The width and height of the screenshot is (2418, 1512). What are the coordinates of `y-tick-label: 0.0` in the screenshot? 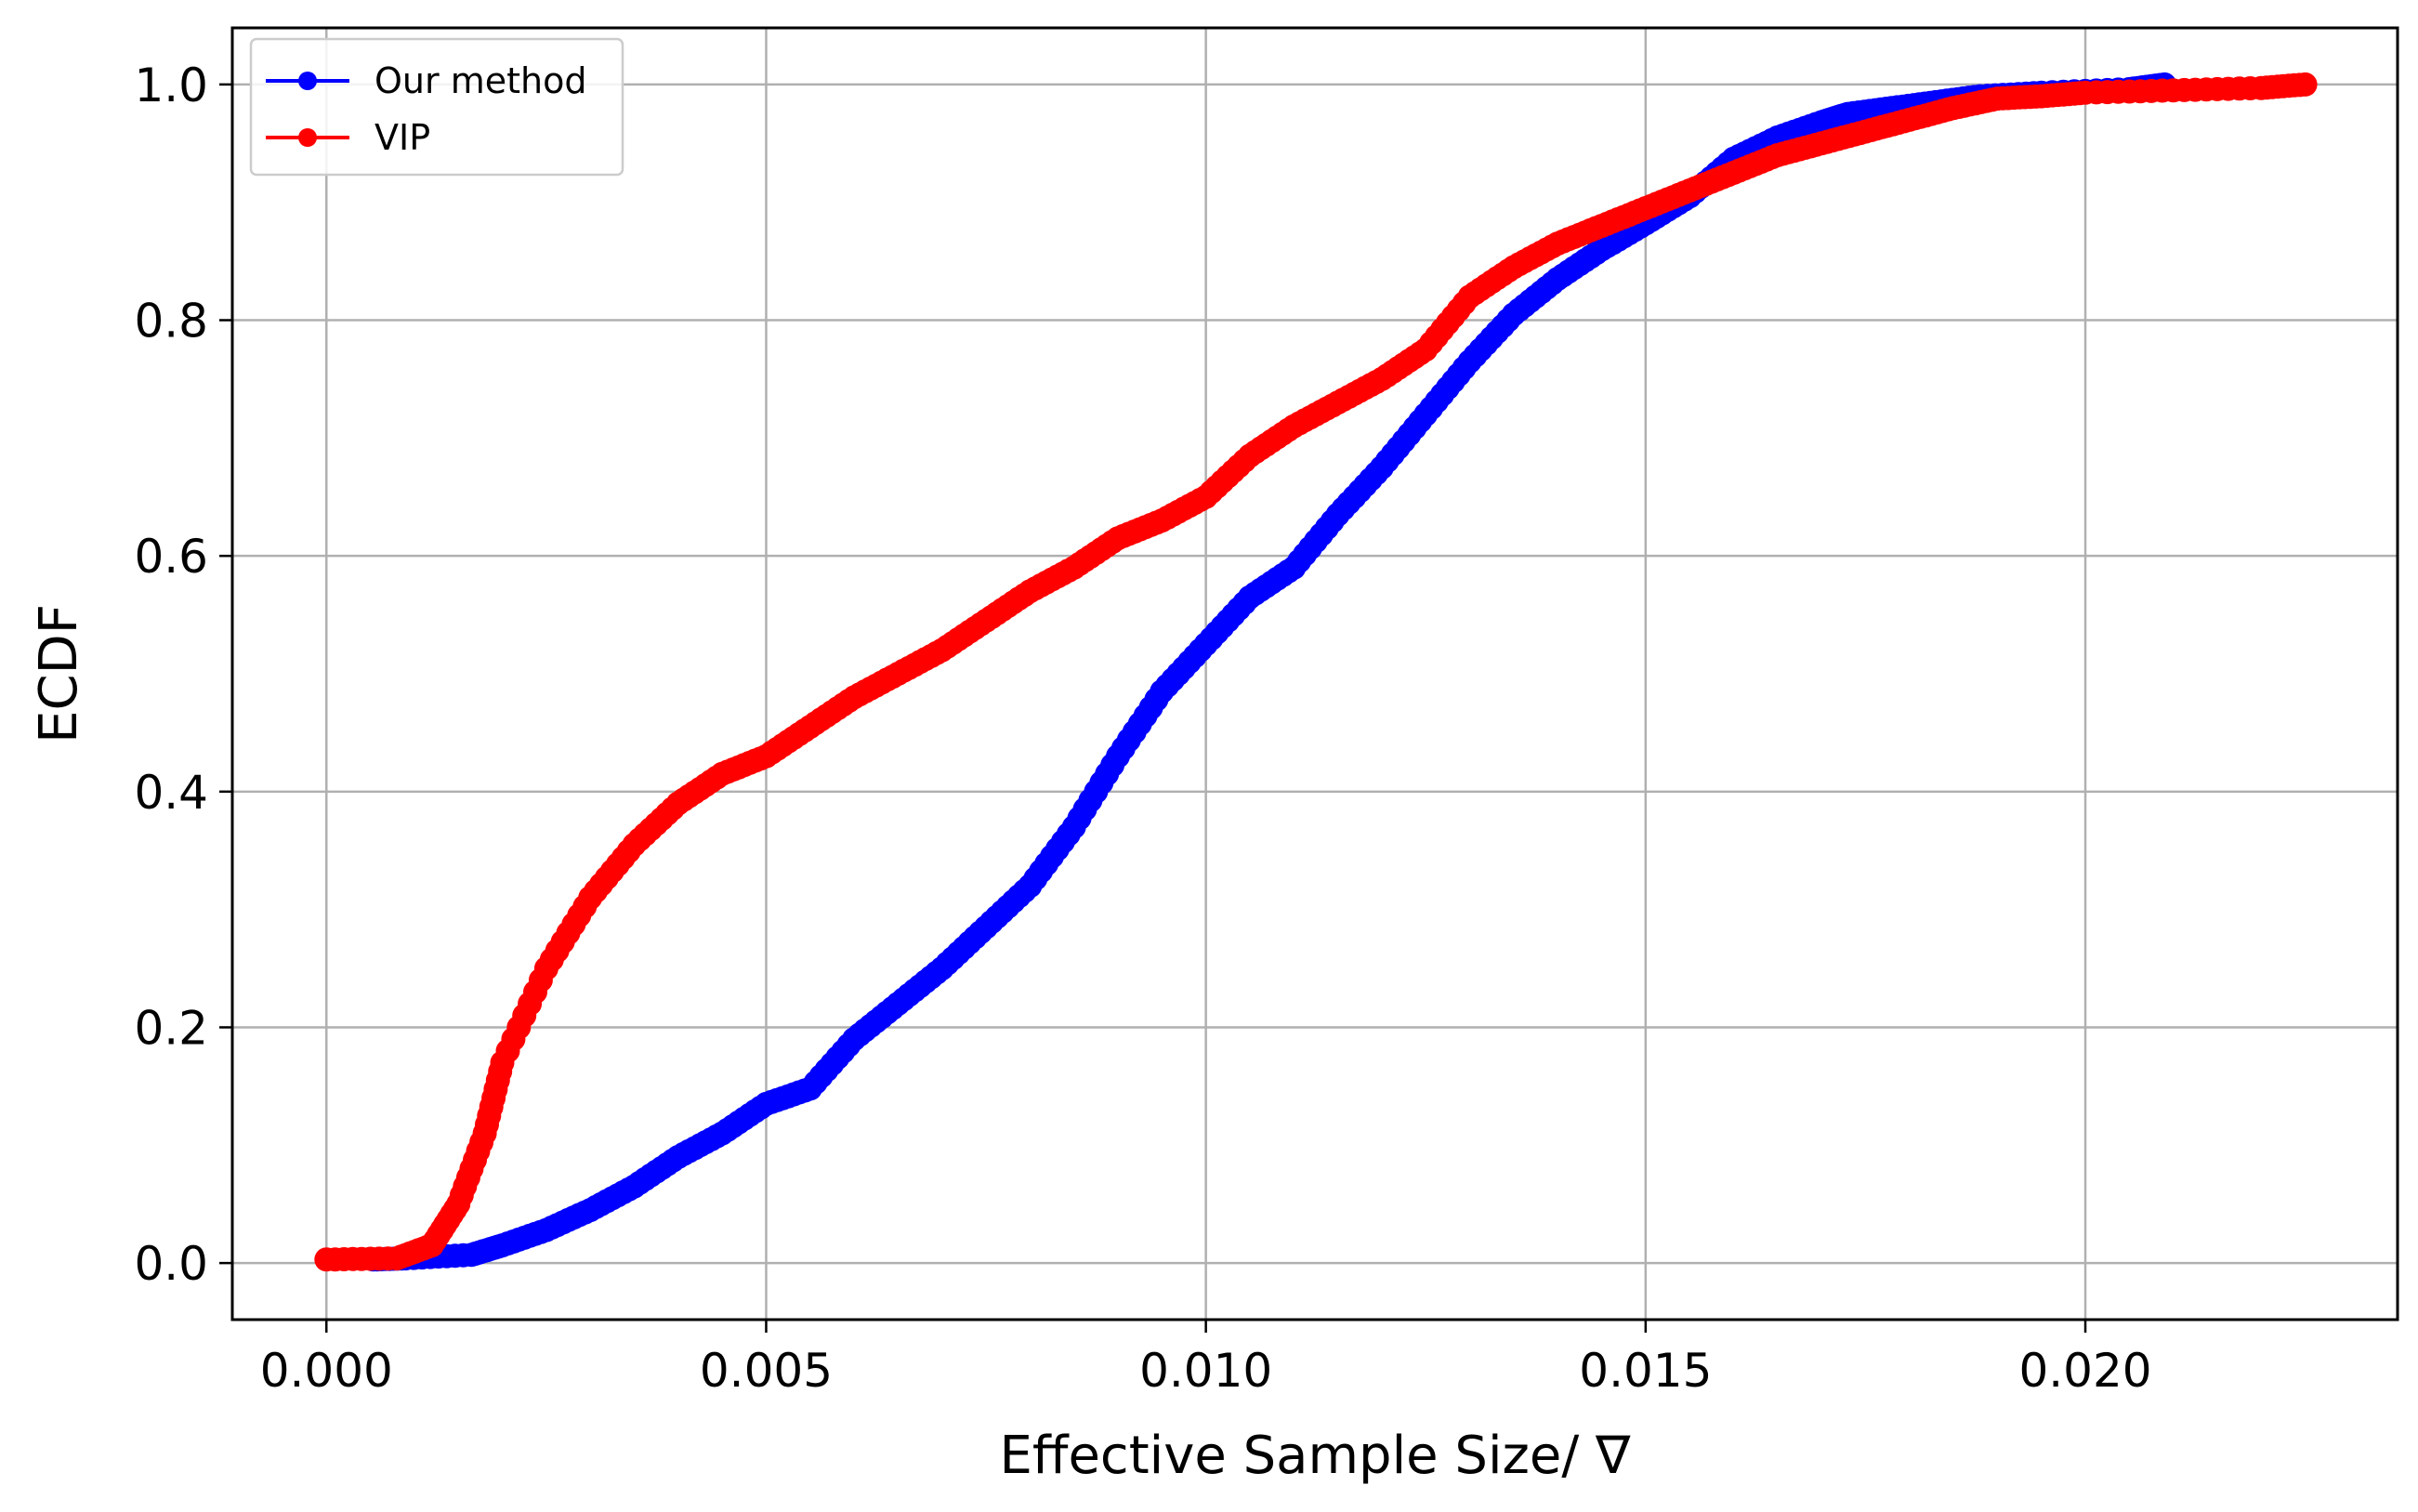 It's located at (171, 1264).